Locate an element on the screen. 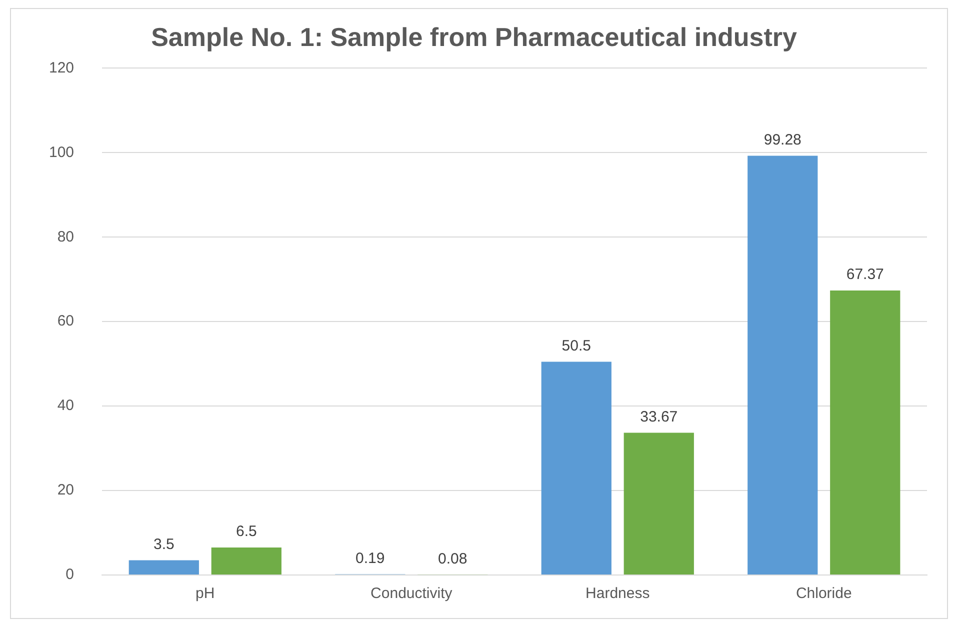  data-label: 67.37 is located at coordinates (865, 275).